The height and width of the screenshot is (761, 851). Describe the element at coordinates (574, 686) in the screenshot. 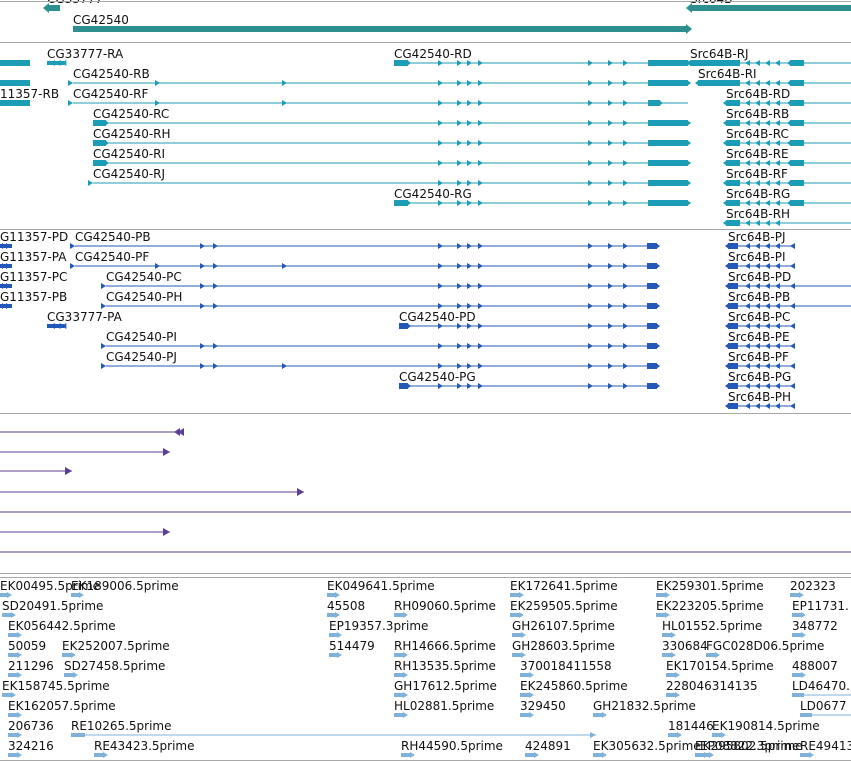

I see `feature-label: EK245860.5prime` at that location.